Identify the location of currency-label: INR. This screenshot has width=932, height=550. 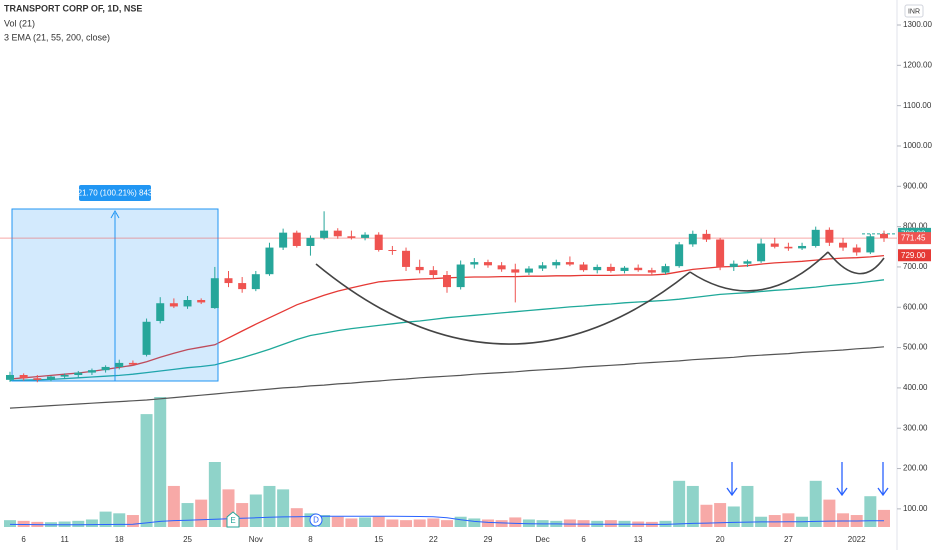
(914, 11).